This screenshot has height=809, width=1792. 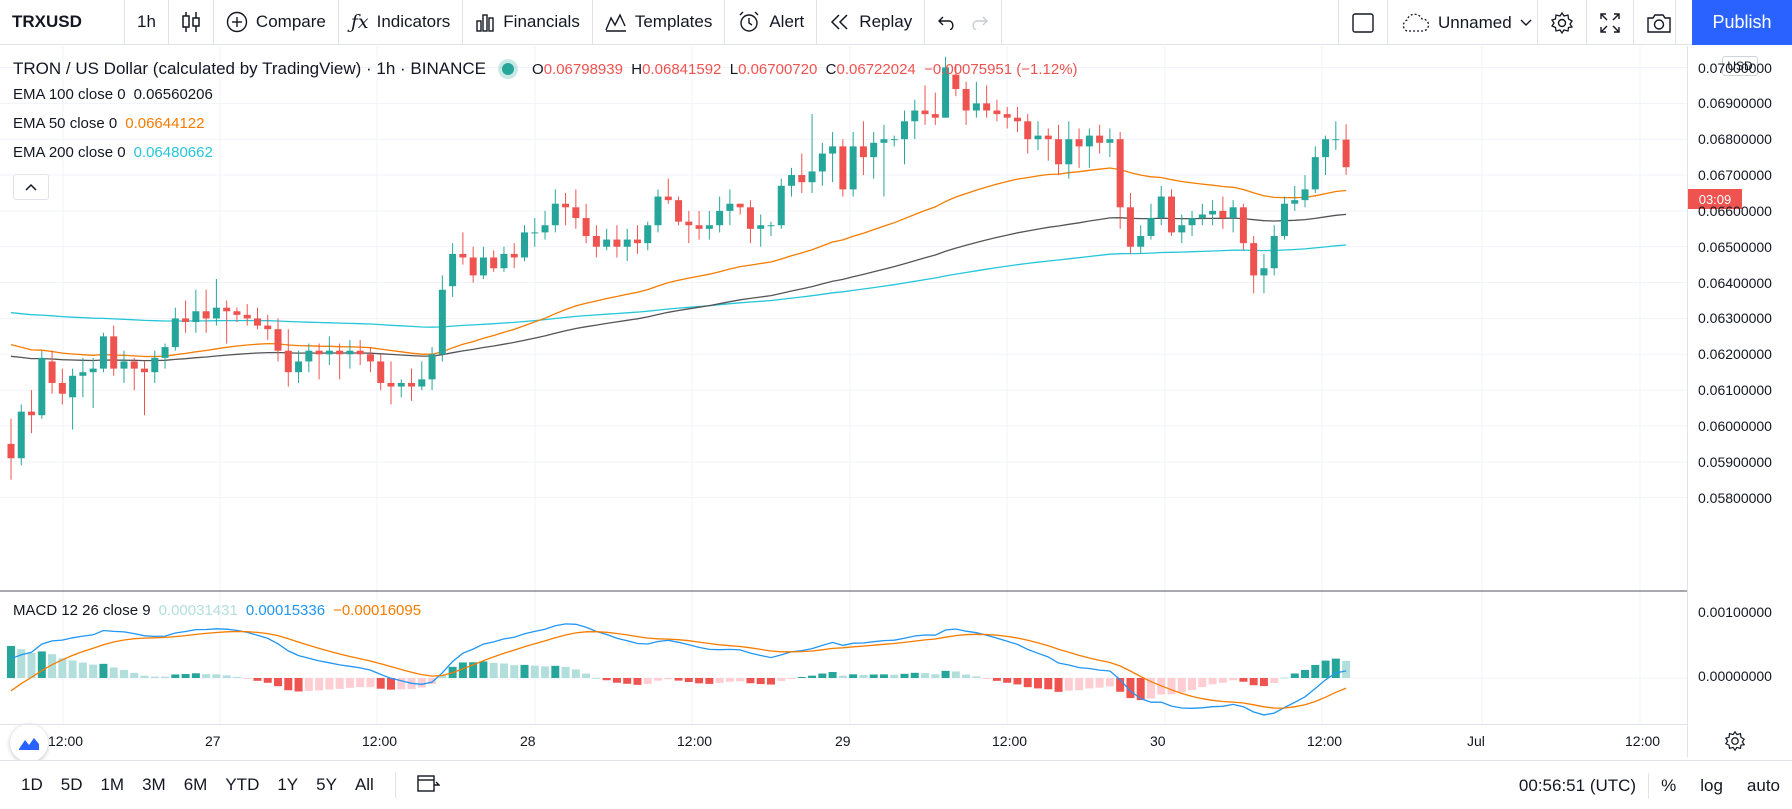 I want to click on alert-label: Alert, so click(x=787, y=21).